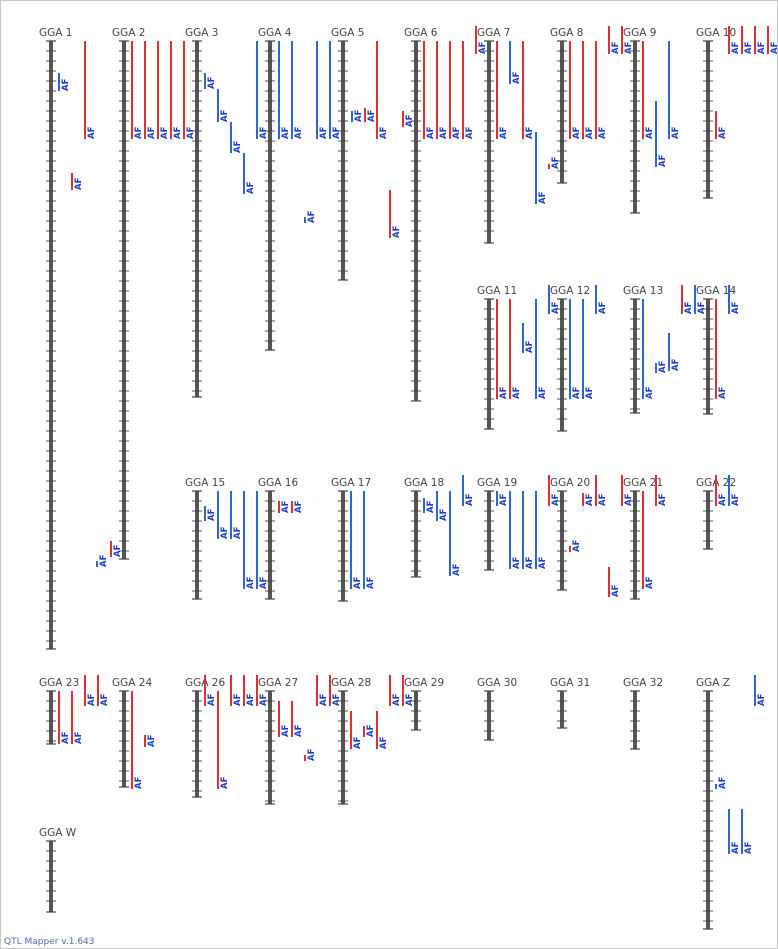  I want to click on gga-11-axis, so click(489, 364).